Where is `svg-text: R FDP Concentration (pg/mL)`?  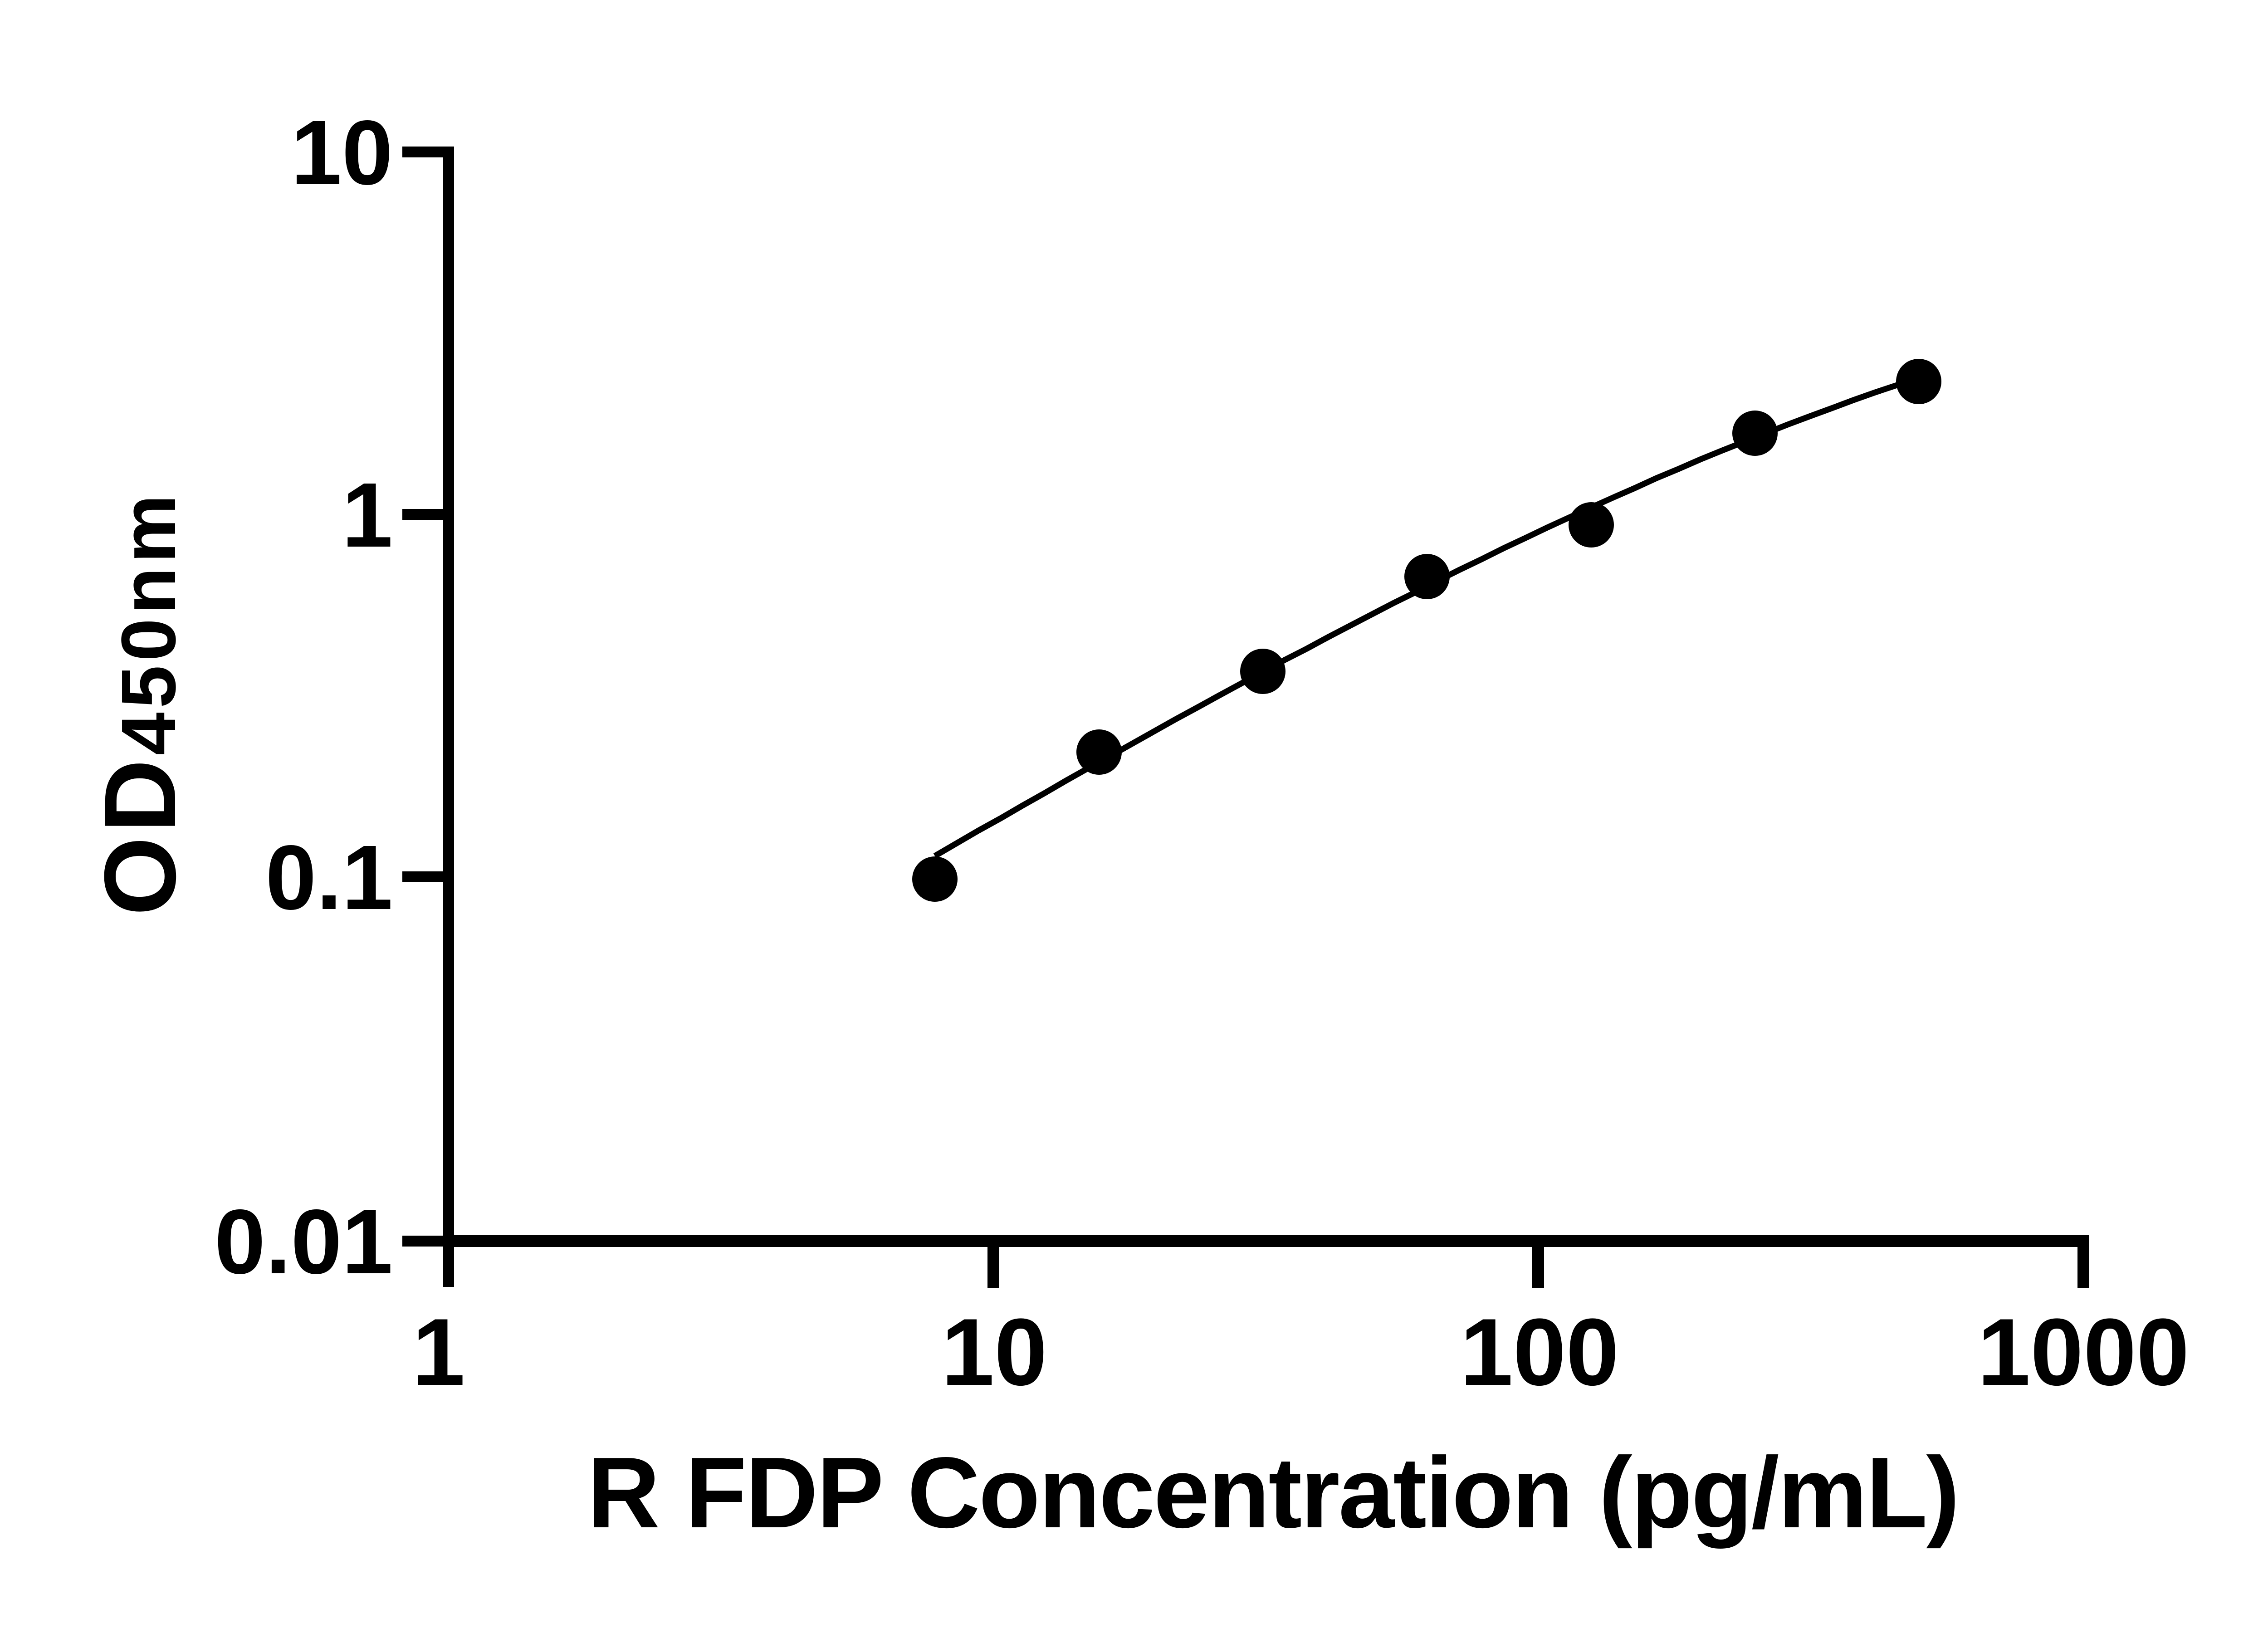
svg-text: R FDP Concentration (pg/mL) is located at coordinates (1273, 1493).